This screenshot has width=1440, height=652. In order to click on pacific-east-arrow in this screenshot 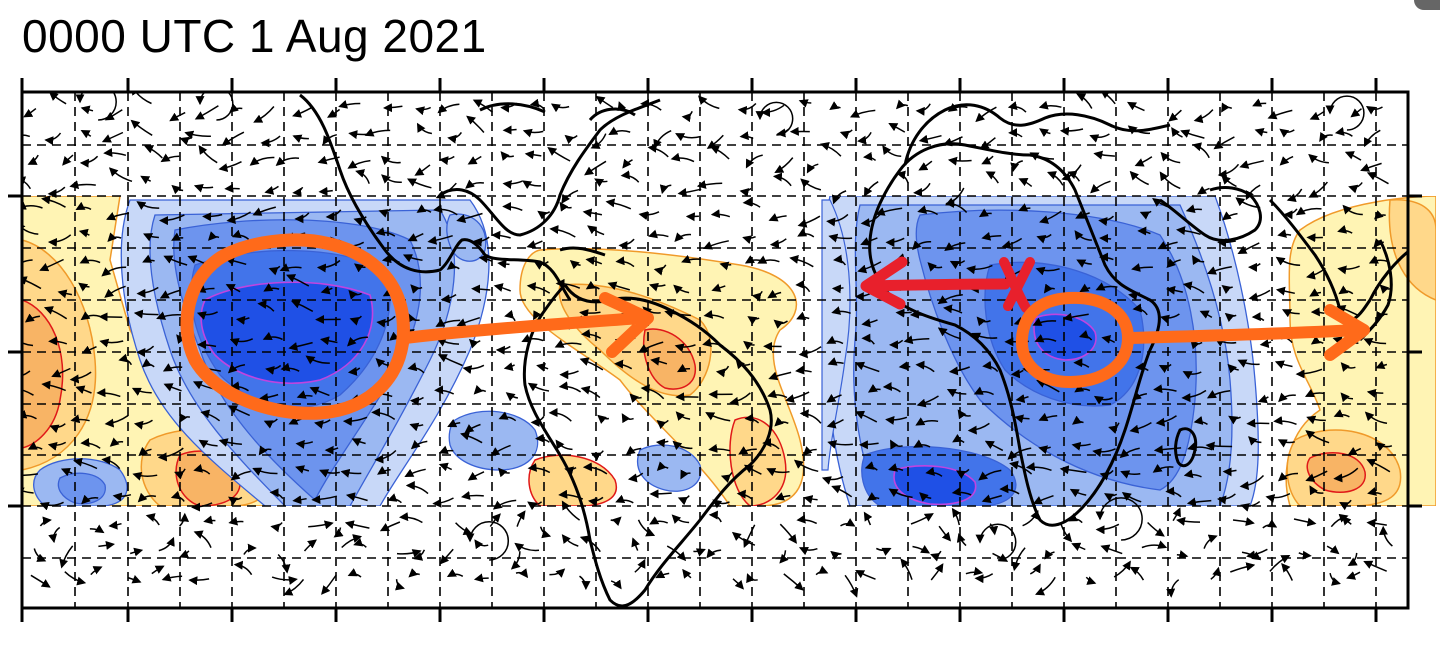, I will do `click(526, 325)`.